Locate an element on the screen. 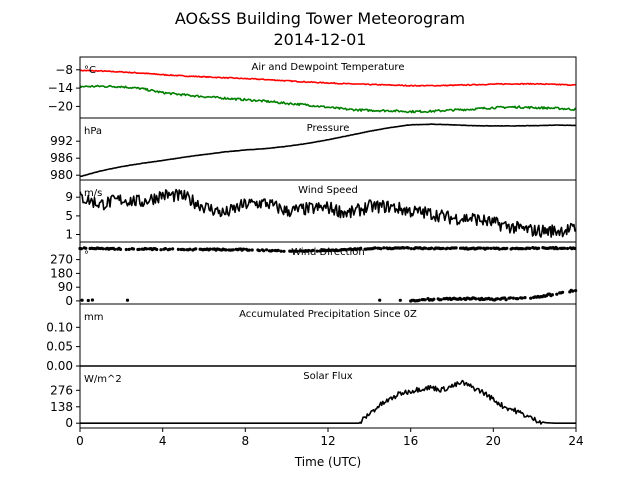 This screenshot has height=480, width=640. panel-temp: −8 −14 −20 Air and Dewpoint Temperature °C is located at coordinates (312, 87).